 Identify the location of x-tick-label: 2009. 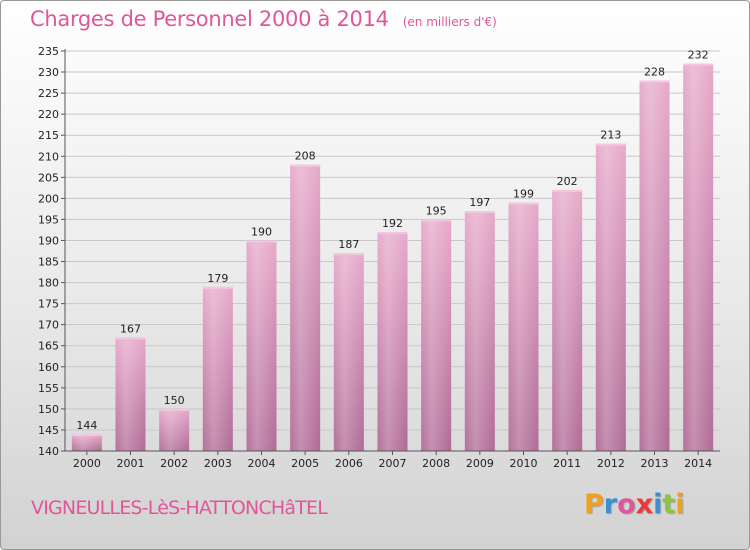
(480, 463).